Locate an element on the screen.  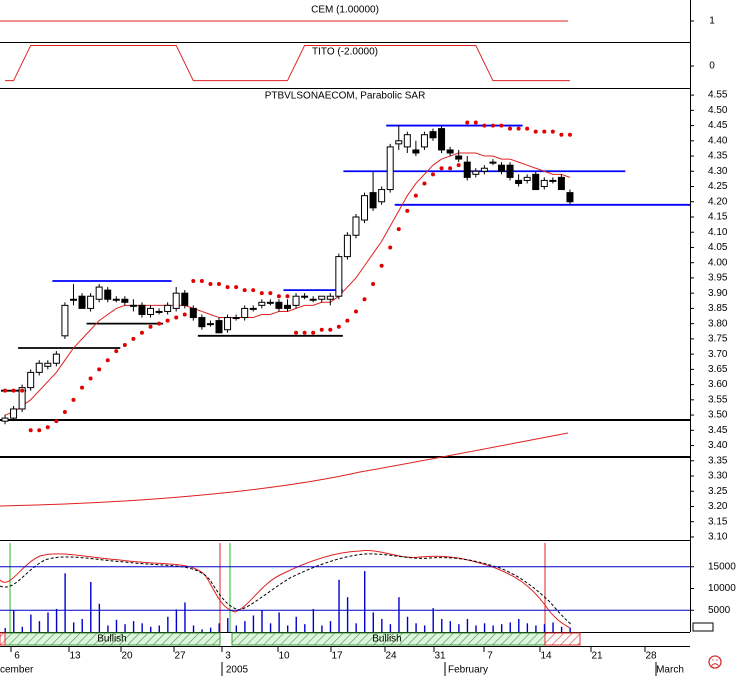
y-tick-label: 3.15 is located at coordinates (718, 521).